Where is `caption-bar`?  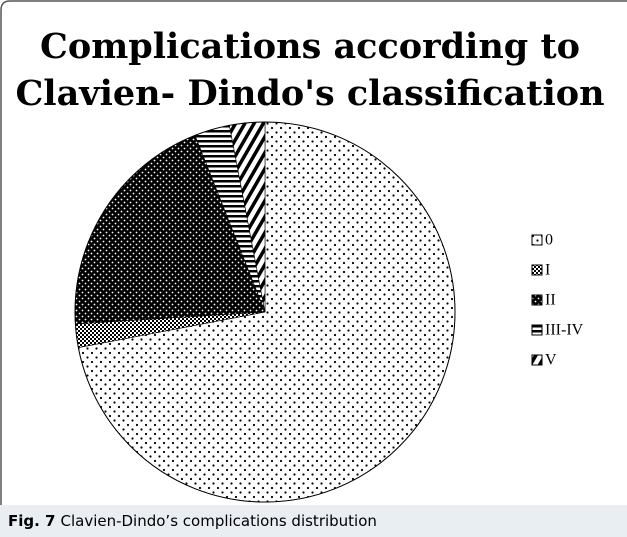
caption-bar is located at coordinates (313, 521).